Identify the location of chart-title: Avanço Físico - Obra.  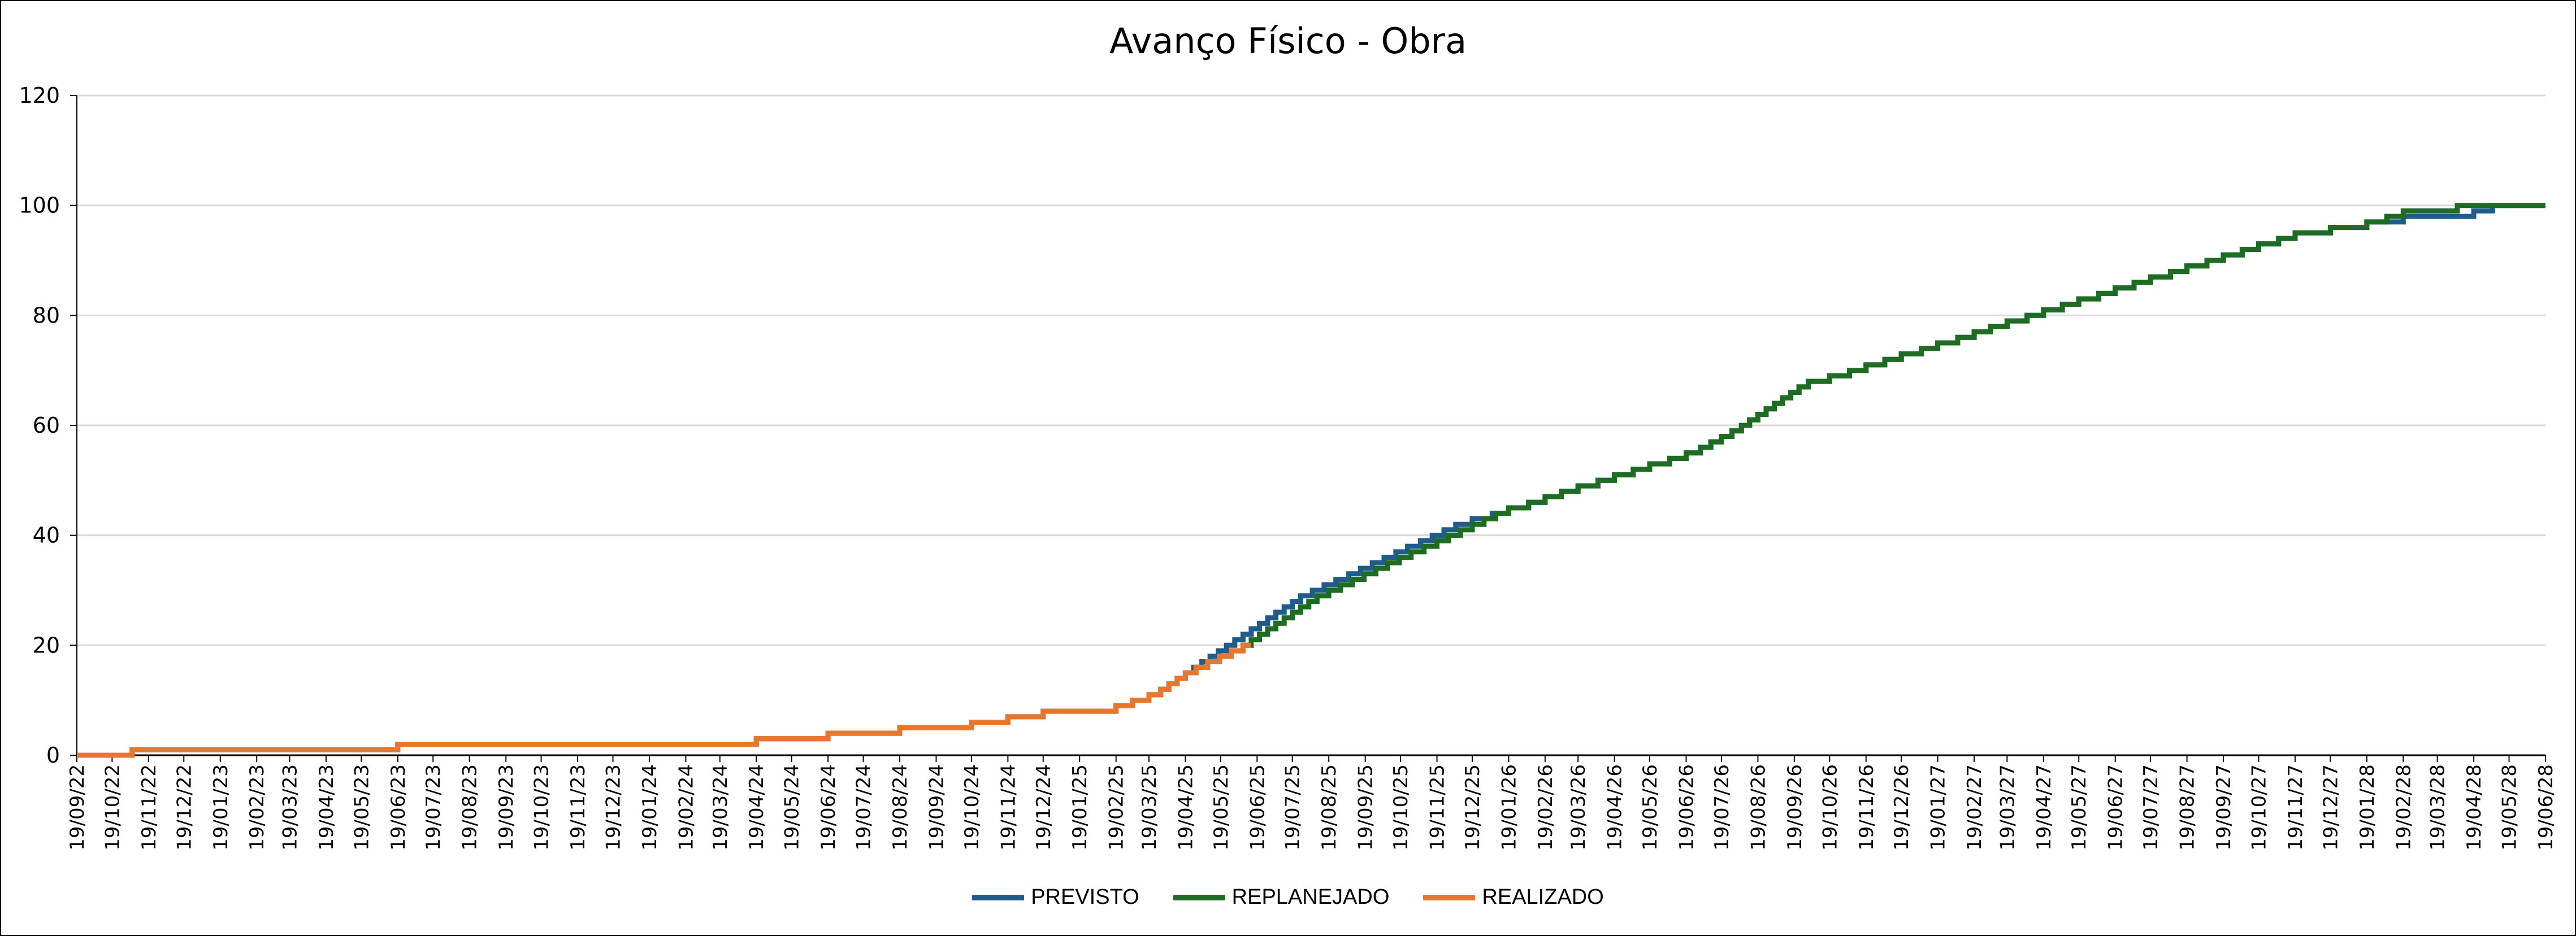
(1288, 41).